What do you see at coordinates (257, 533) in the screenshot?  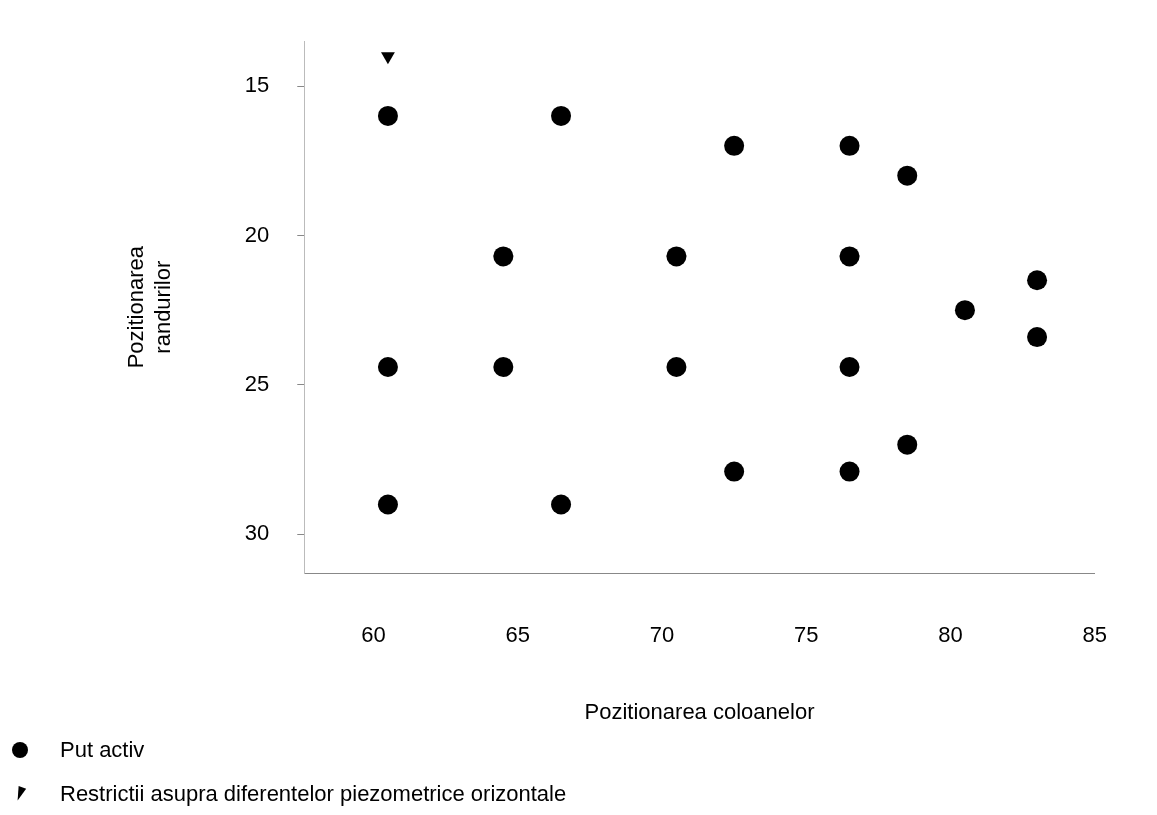 I see `y-tick-label: 30` at bounding box center [257, 533].